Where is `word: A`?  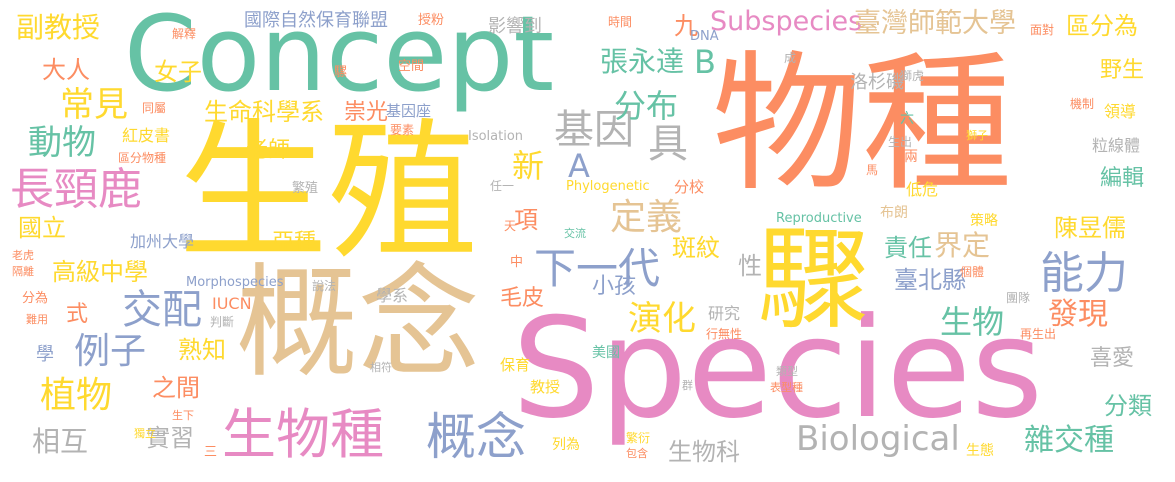
word: A is located at coordinates (579, 166).